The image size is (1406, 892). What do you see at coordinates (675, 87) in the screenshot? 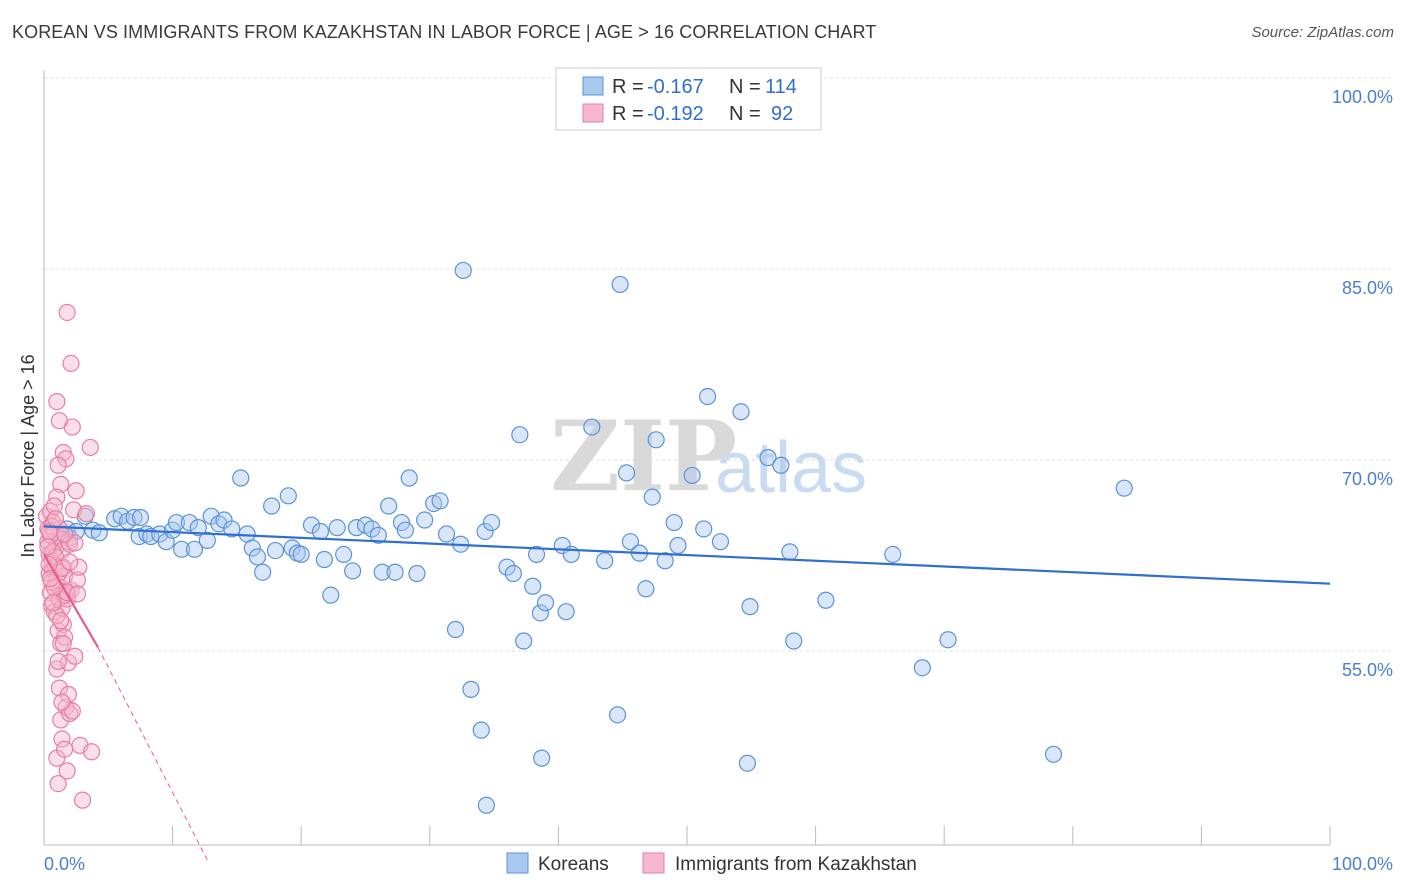
I see `legend-r-value-koreans: -0.167` at bounding box center [675, 87].